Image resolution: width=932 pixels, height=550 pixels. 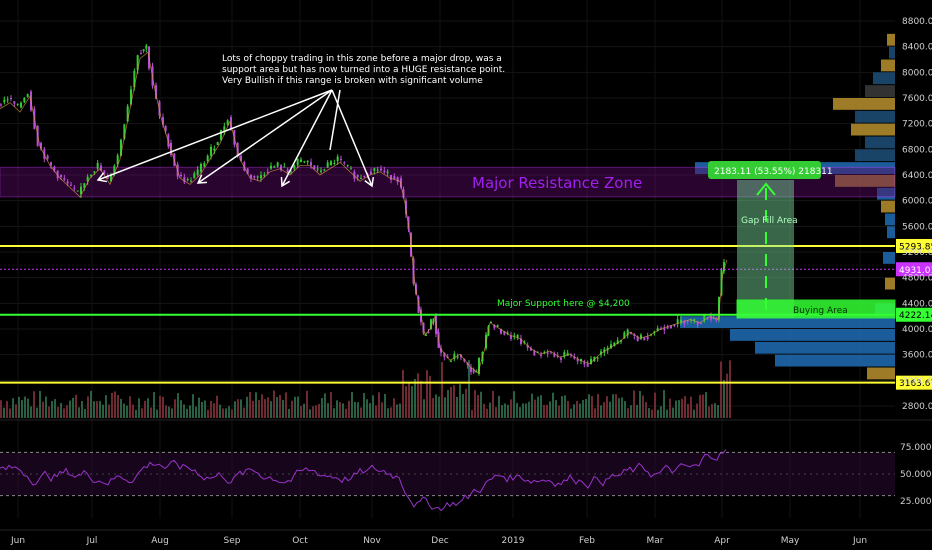 I want to click on time-tick-label: Mar, so click(x=655, y=541).